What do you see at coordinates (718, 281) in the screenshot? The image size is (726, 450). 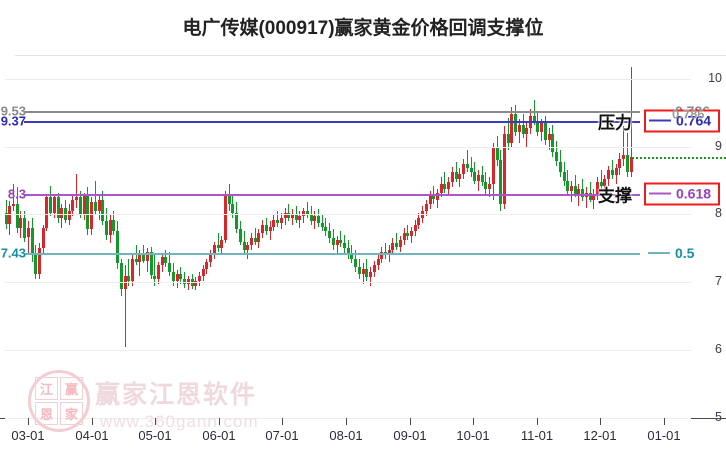 I see `y-axis-tick-label: 7` at bounding box center [718, 281].